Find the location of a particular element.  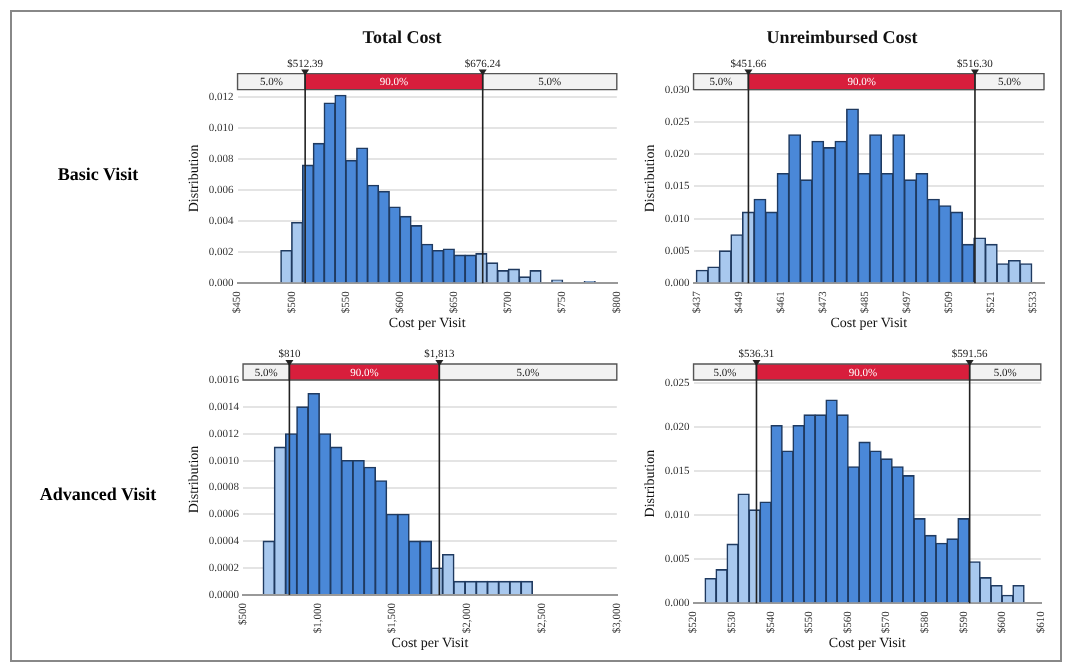

chart-title: Unreimbursed Cost is located at coordinates (842, 37).